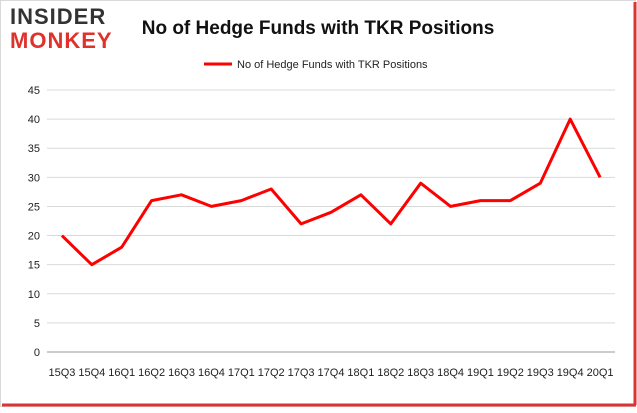 This screenshot has width=637, height=413. What do you see at coordinates (37, 324) in the screenshot?
I see `y-tick-label: 5` at bounding box center [37, 324].